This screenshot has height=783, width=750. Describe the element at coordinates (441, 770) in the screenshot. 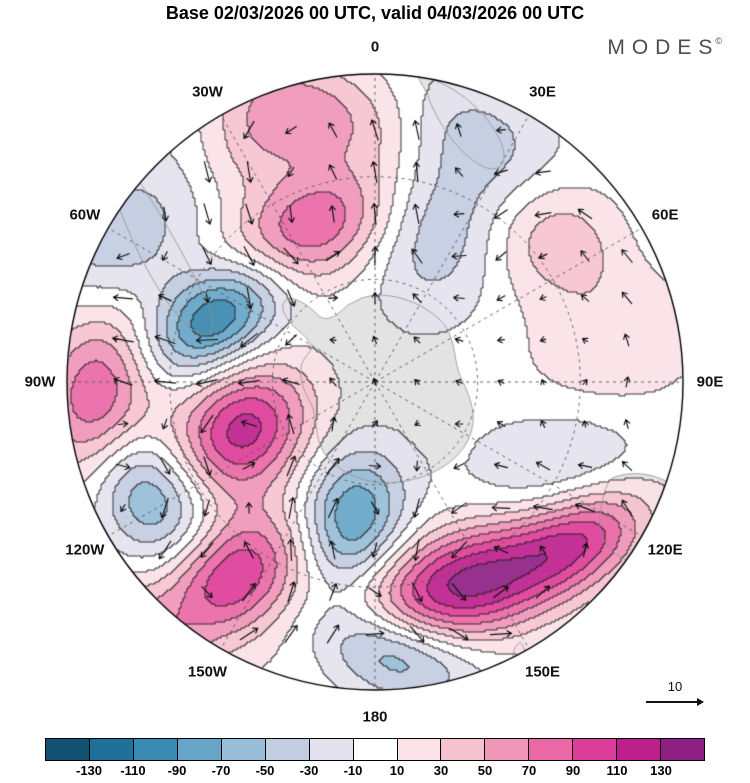

I see `colorbar-tick-label: 30` at that location.